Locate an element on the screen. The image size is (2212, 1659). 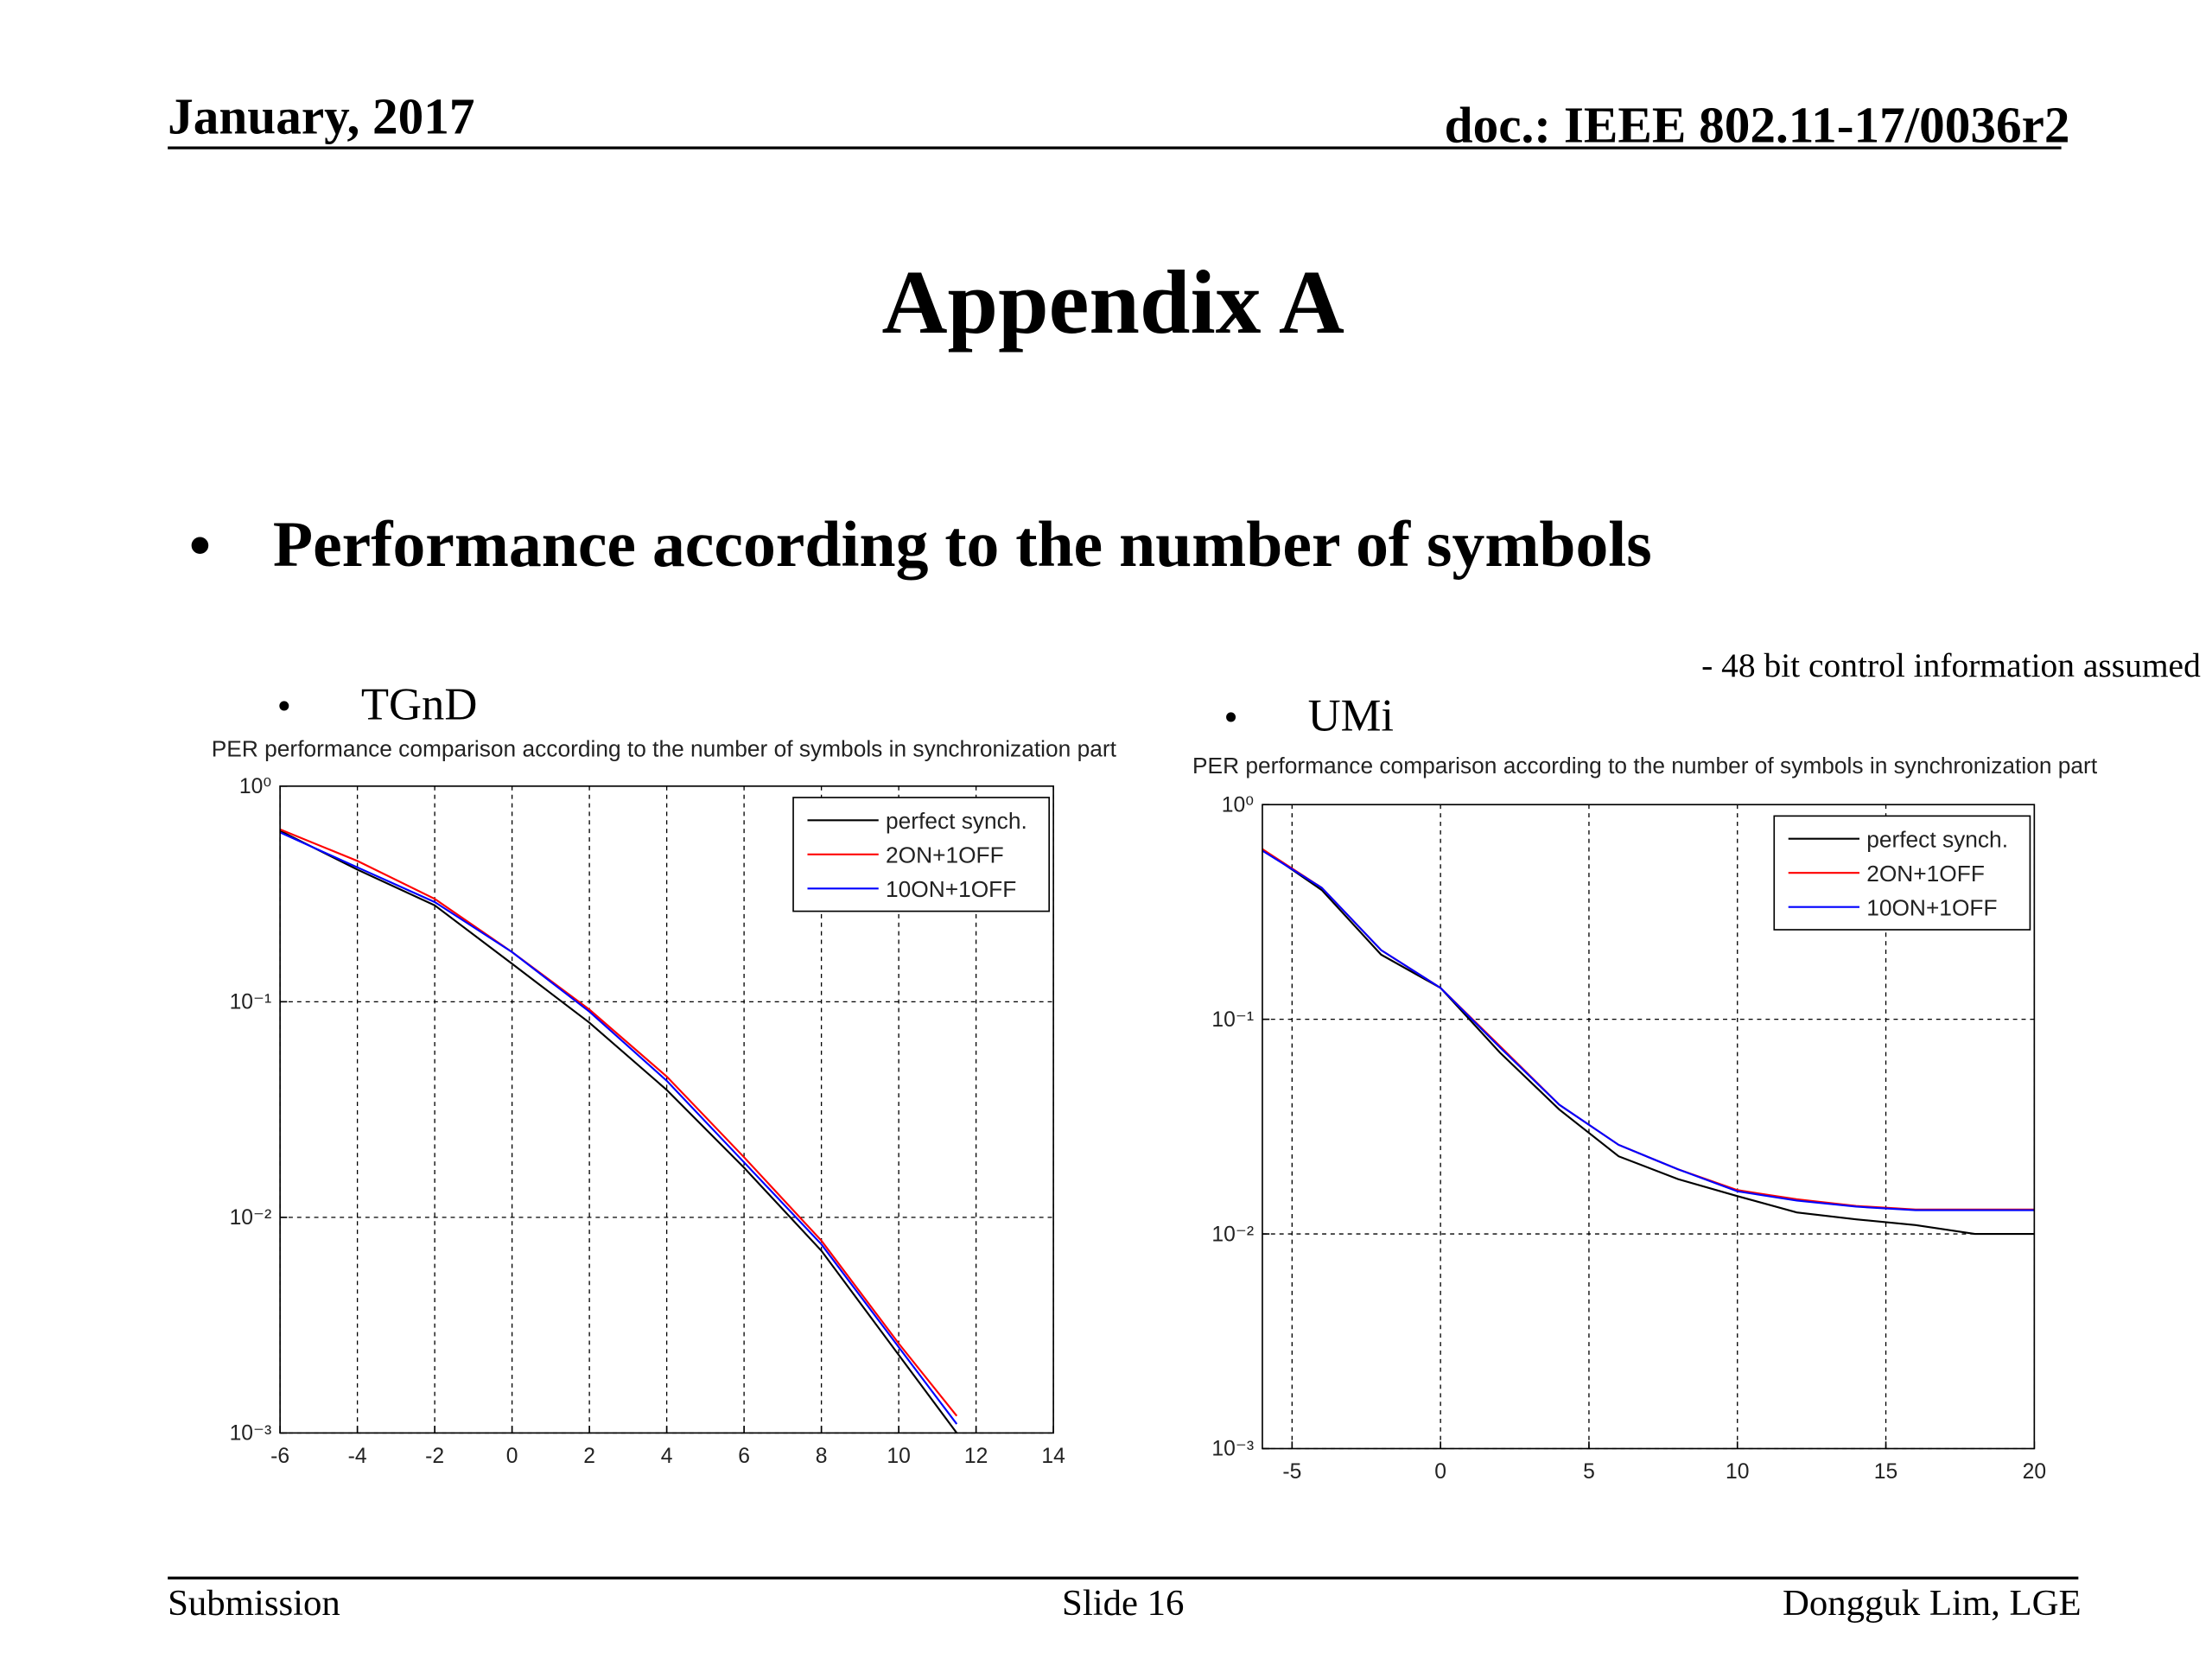
footer-right: Dongguk Lim, LGE is located at coordinates (1932, 1603).